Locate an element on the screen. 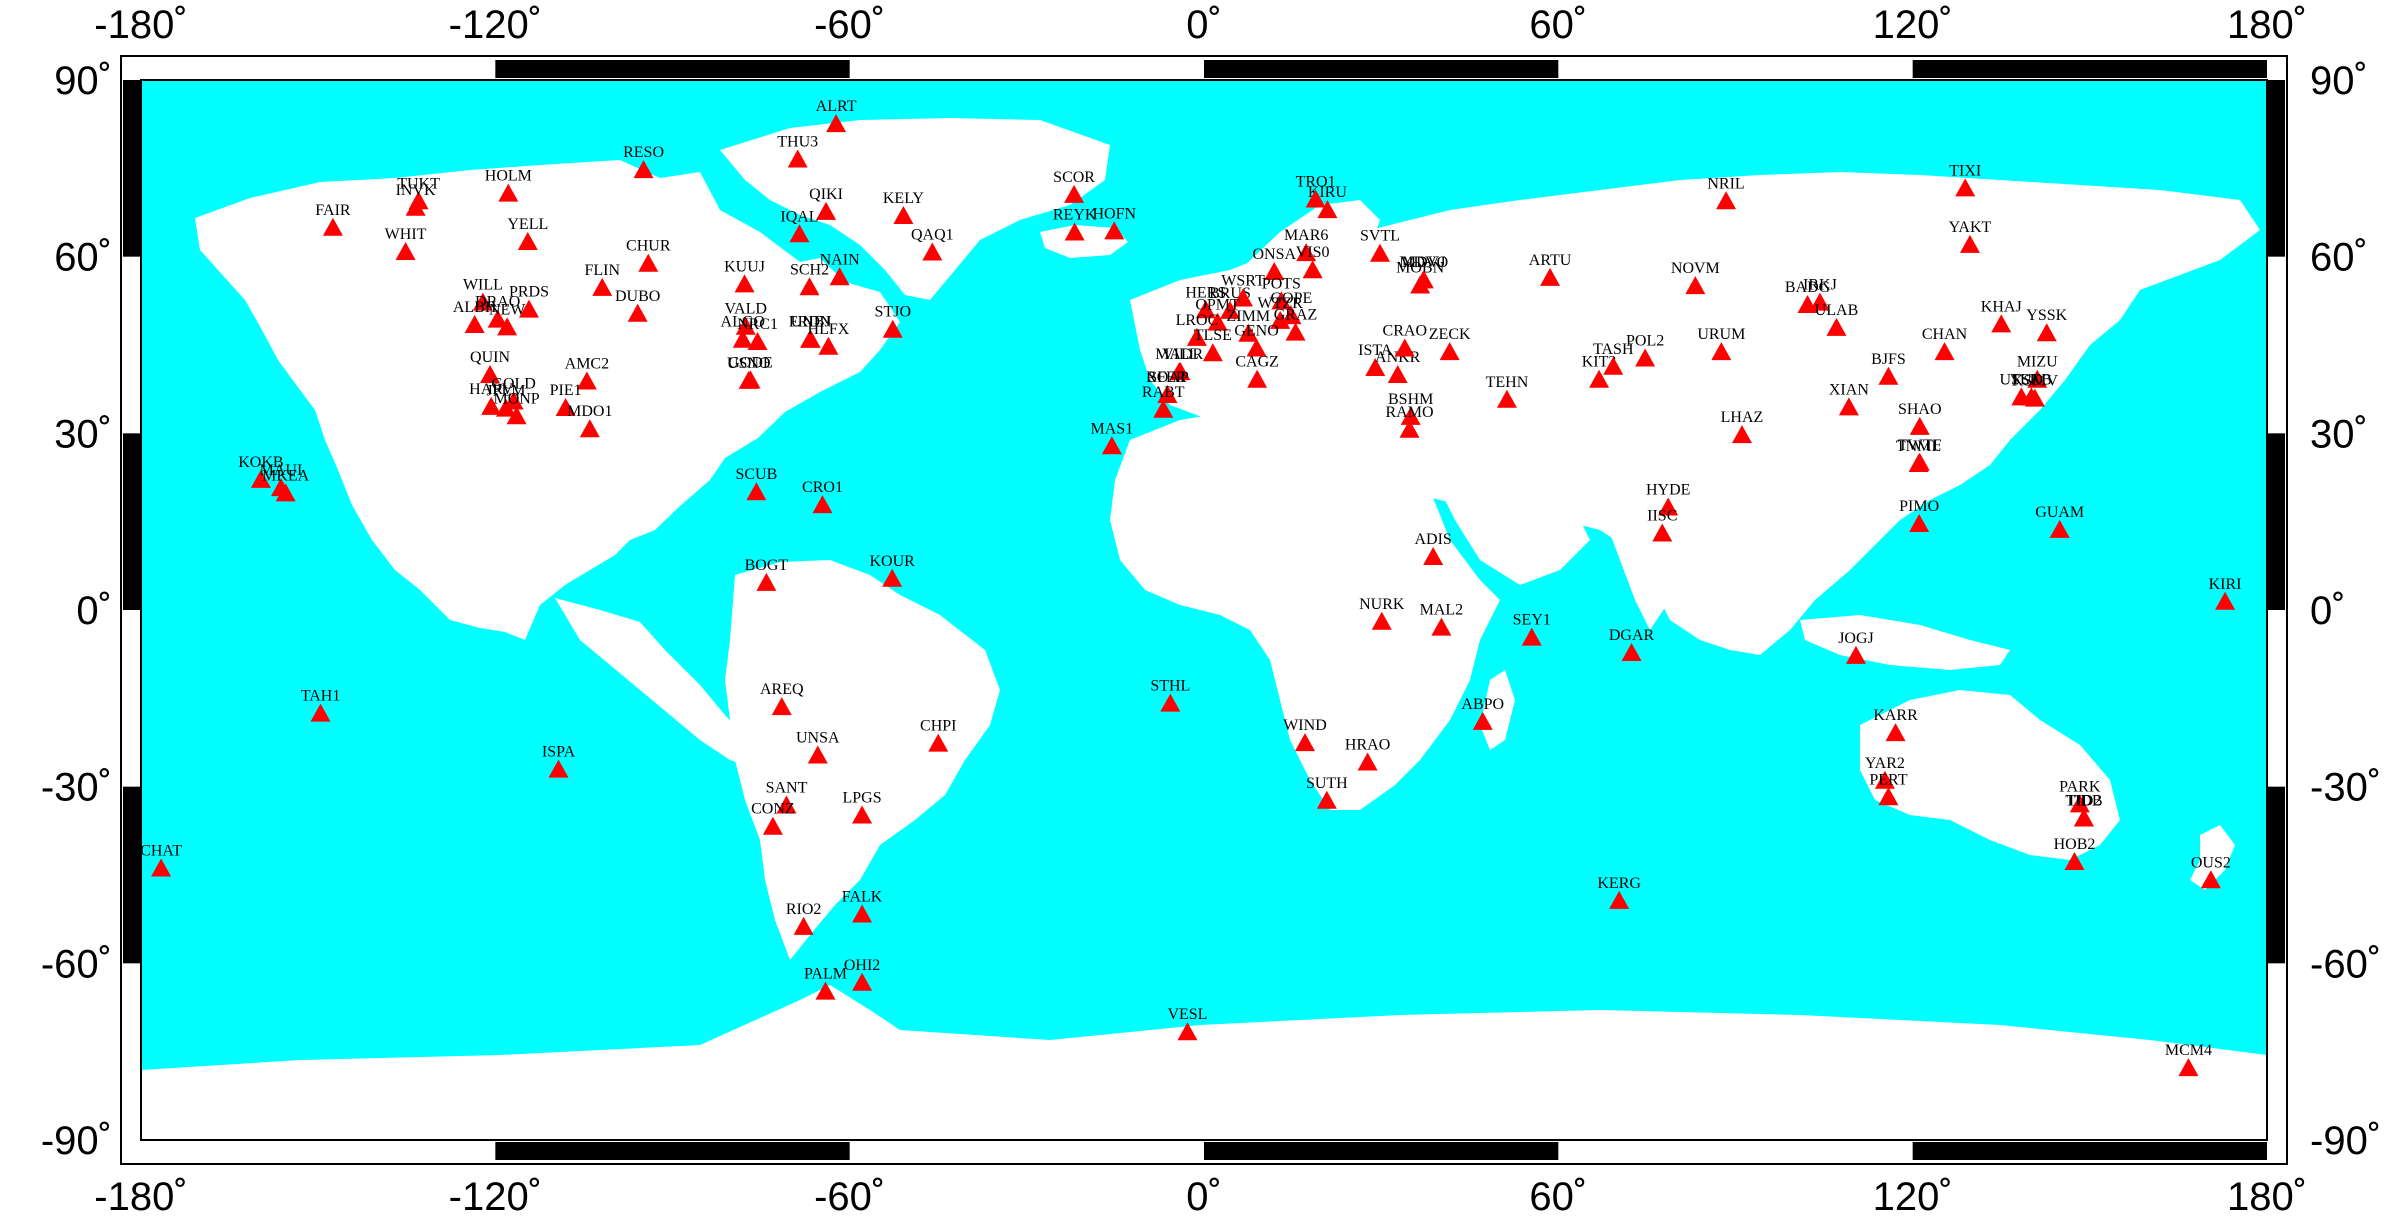 This screenshot has height=1223, width=2407. station-label: INVK is located at coordinates (416, 190).